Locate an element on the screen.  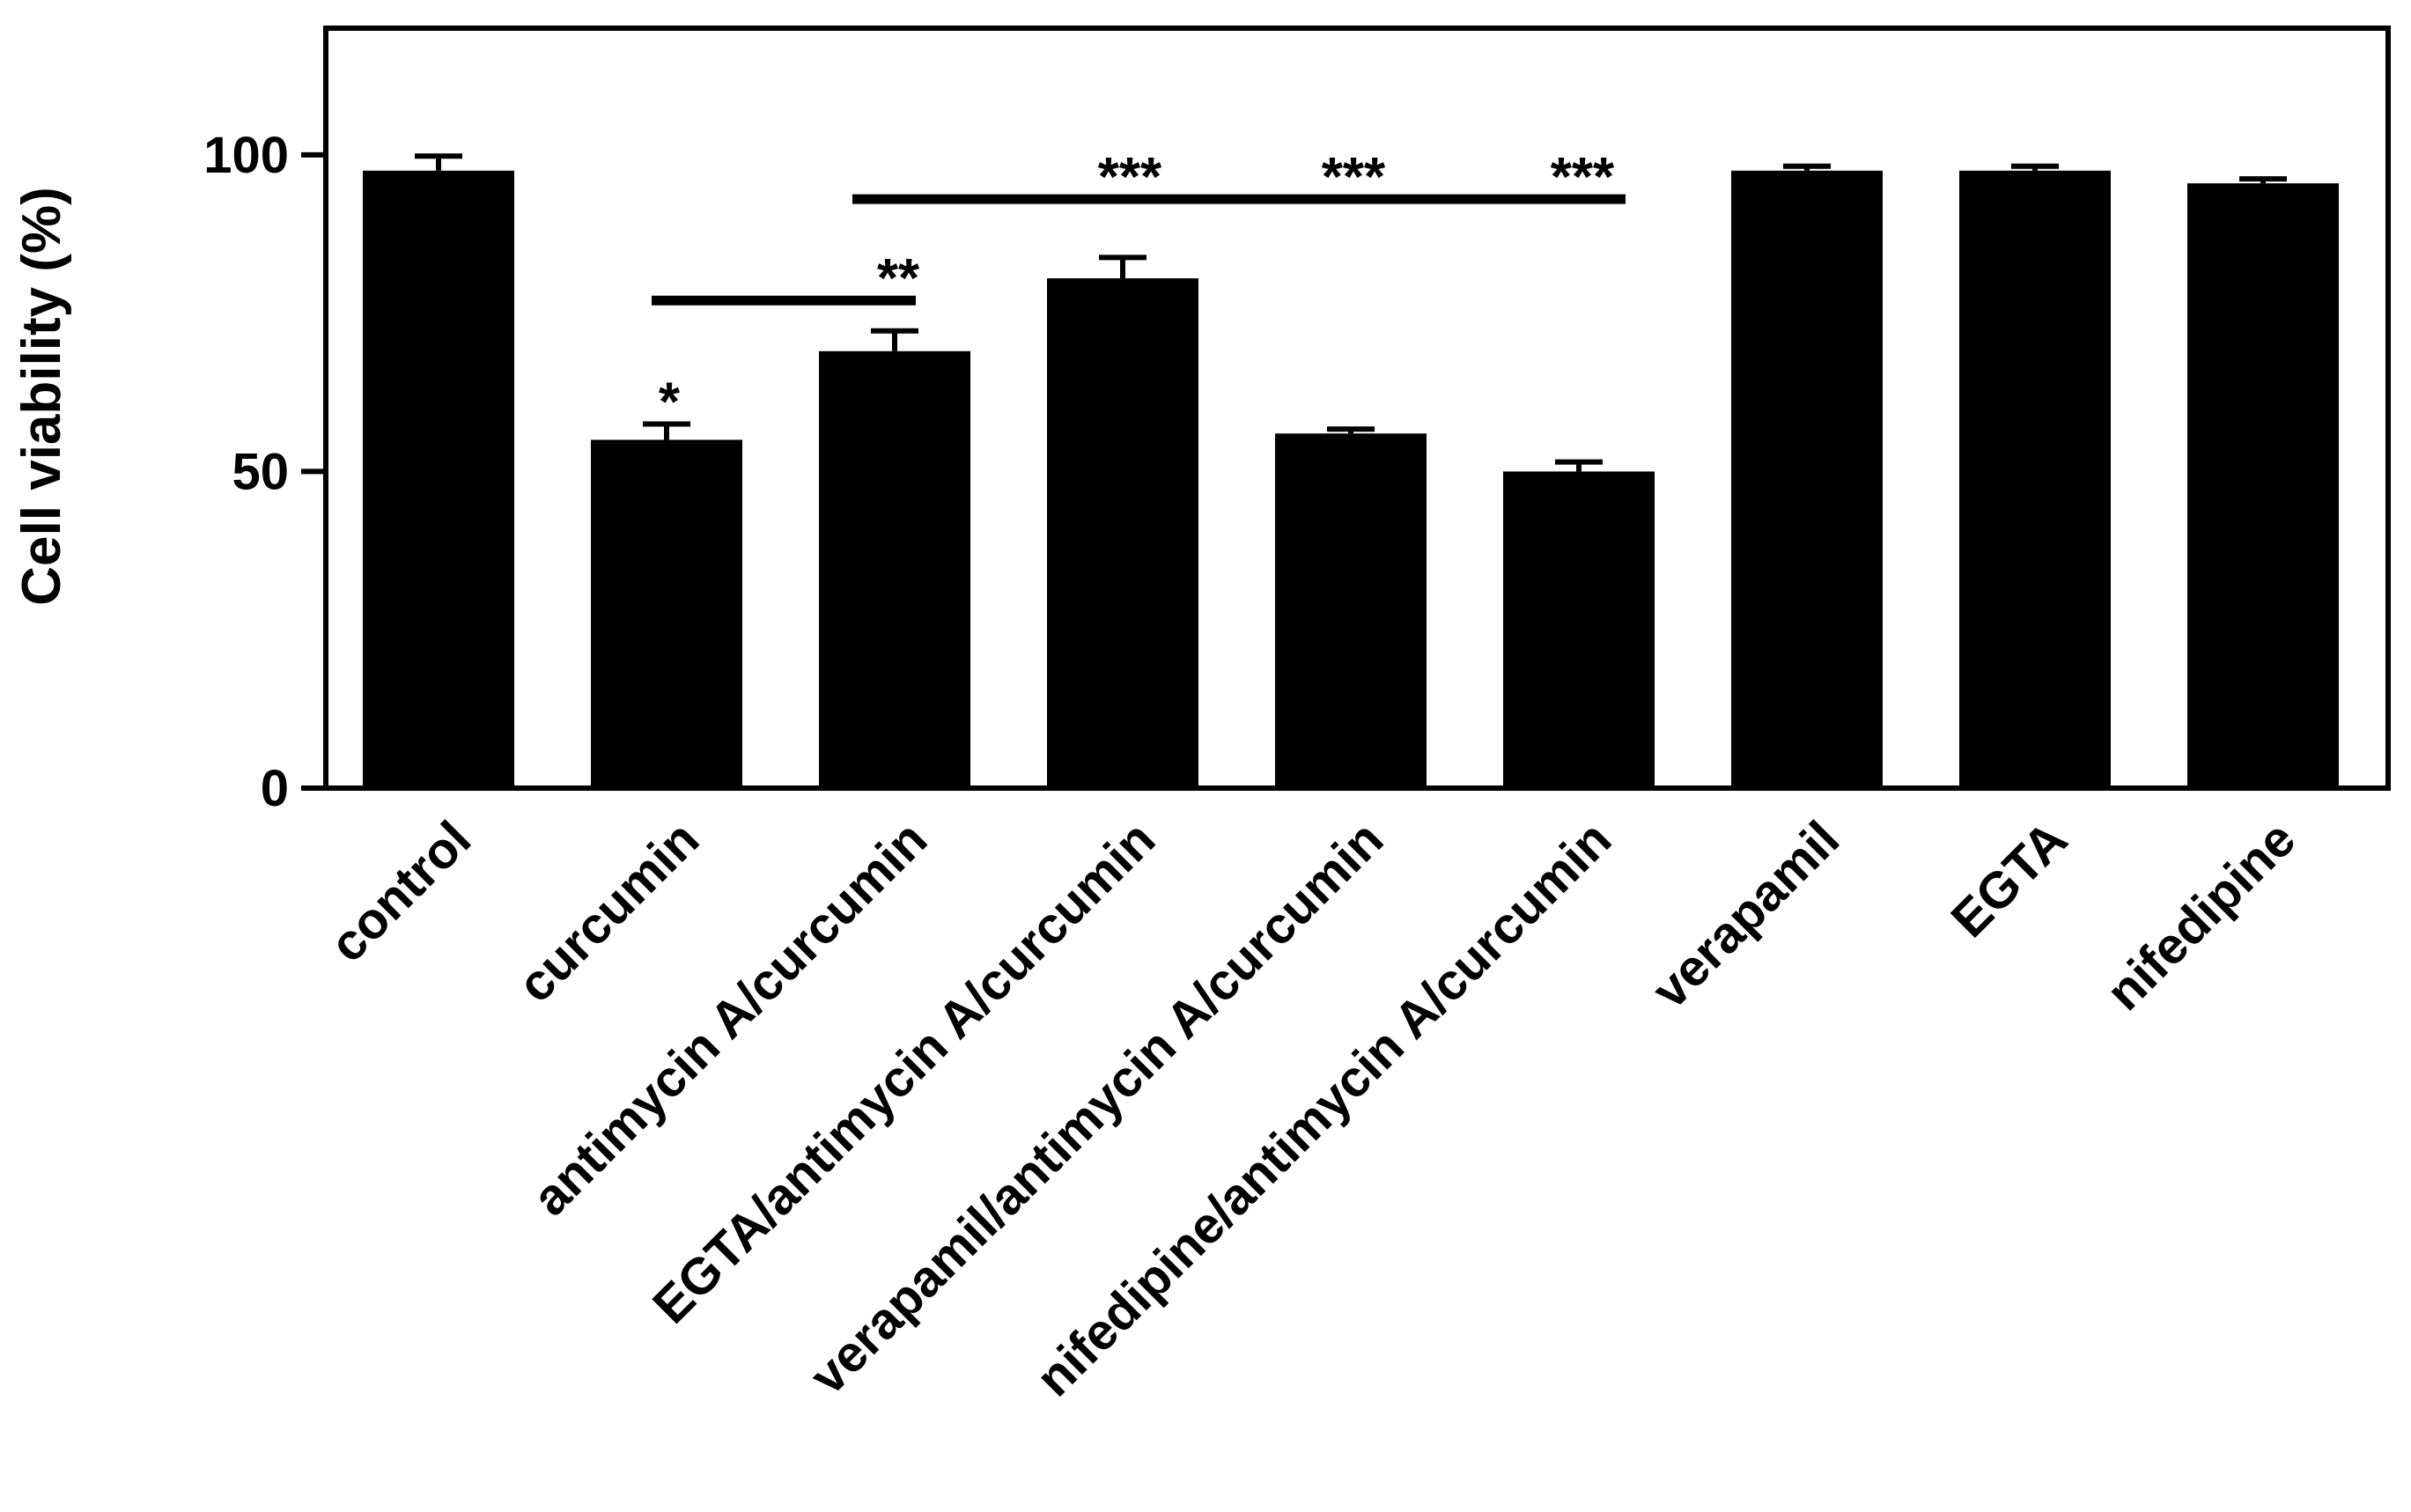
significance-stars: * is located at coordinates (670, 402).